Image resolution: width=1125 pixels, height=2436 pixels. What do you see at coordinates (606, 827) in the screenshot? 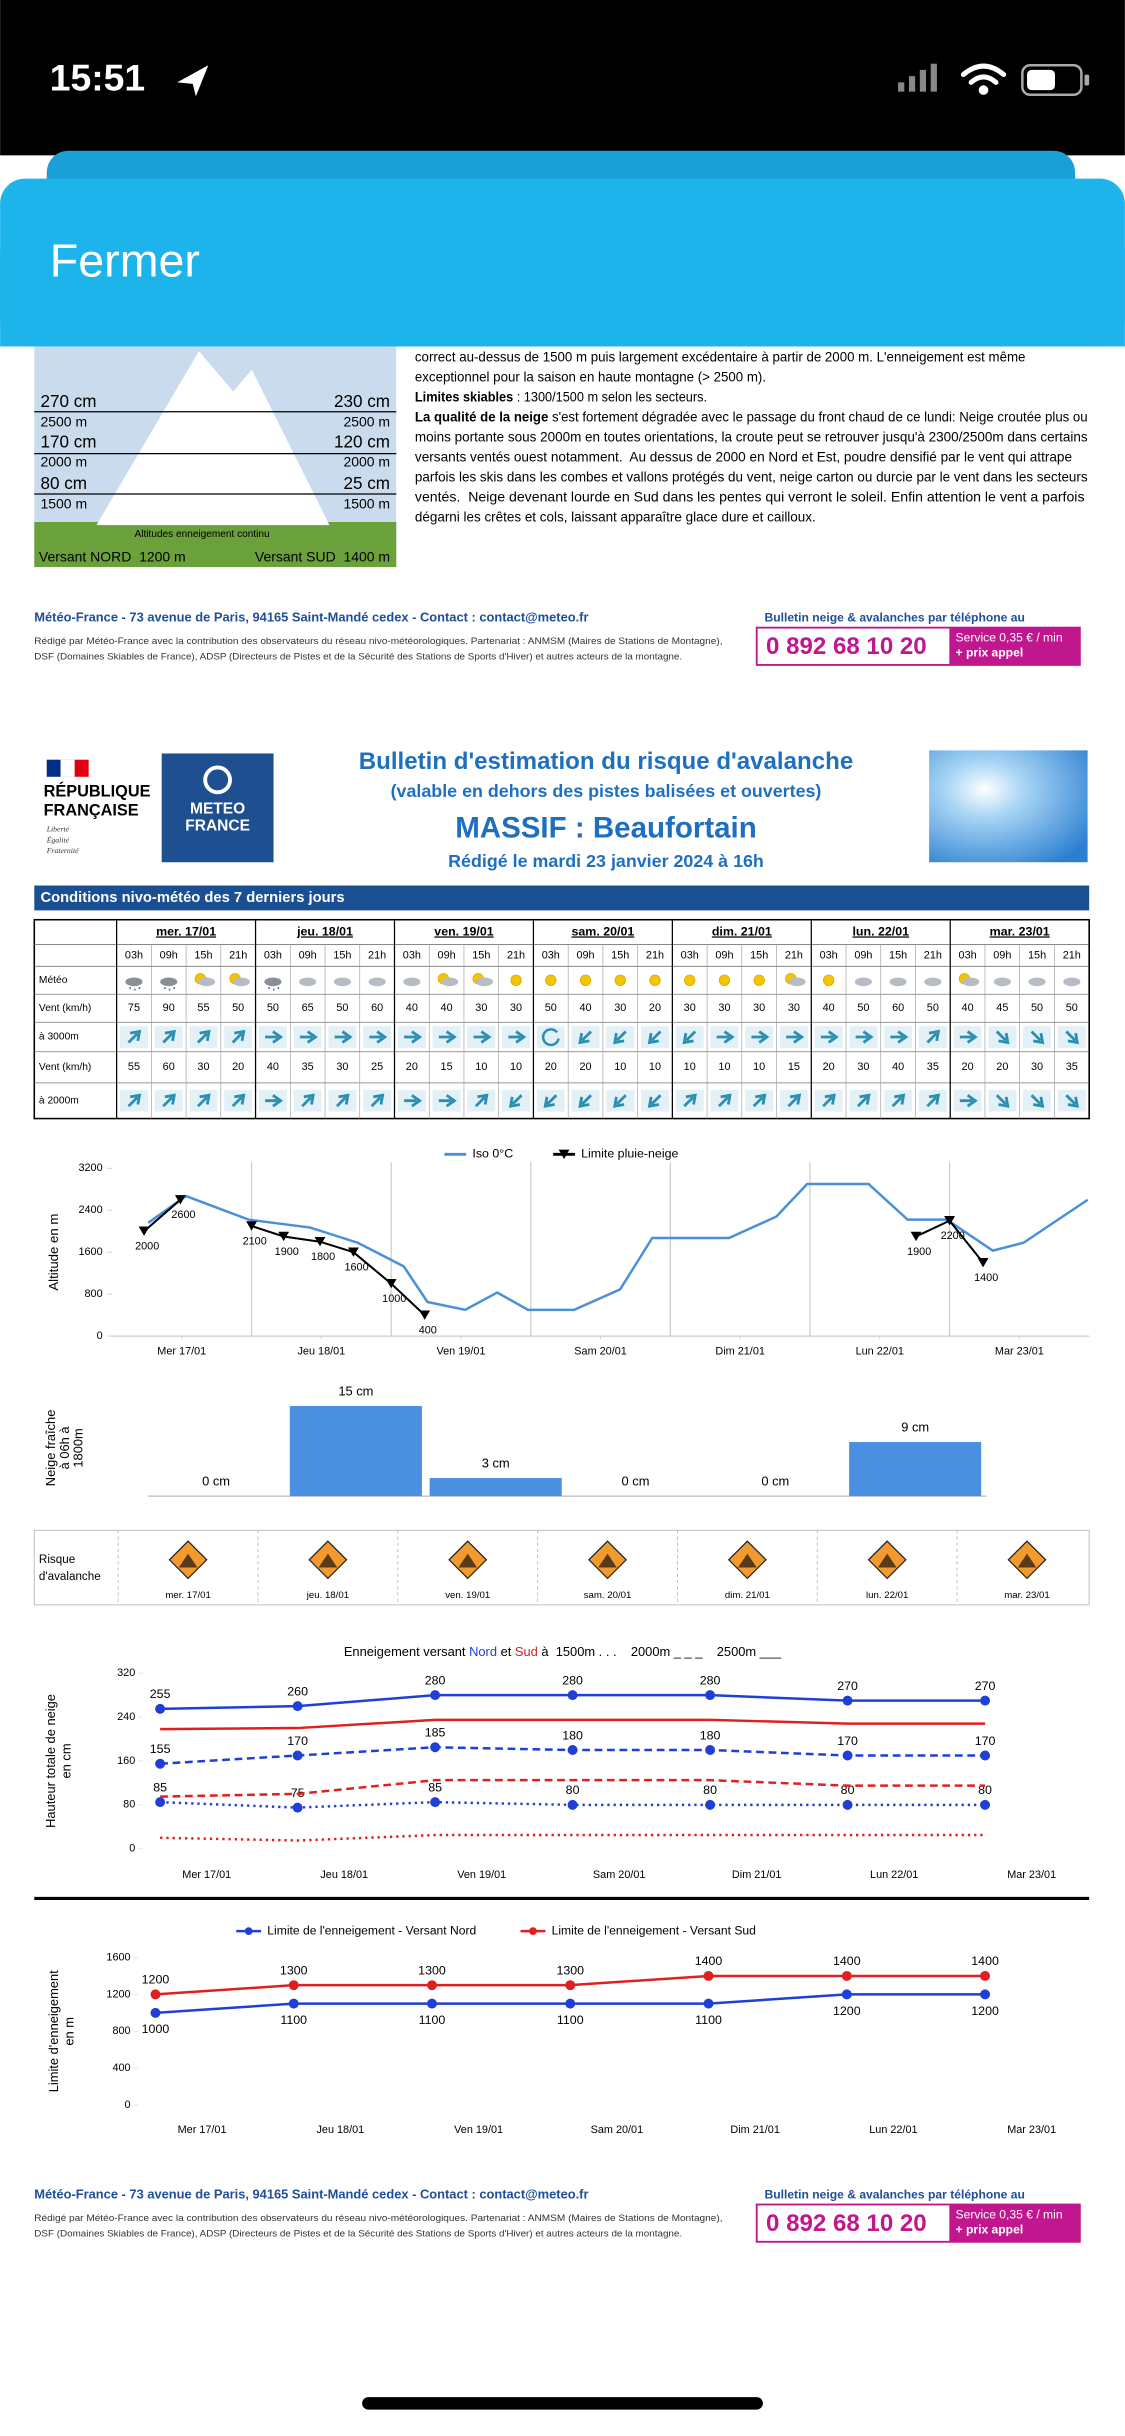
I see `massif: MASSIF : Beaufortain` at bounding box center [606, 827].